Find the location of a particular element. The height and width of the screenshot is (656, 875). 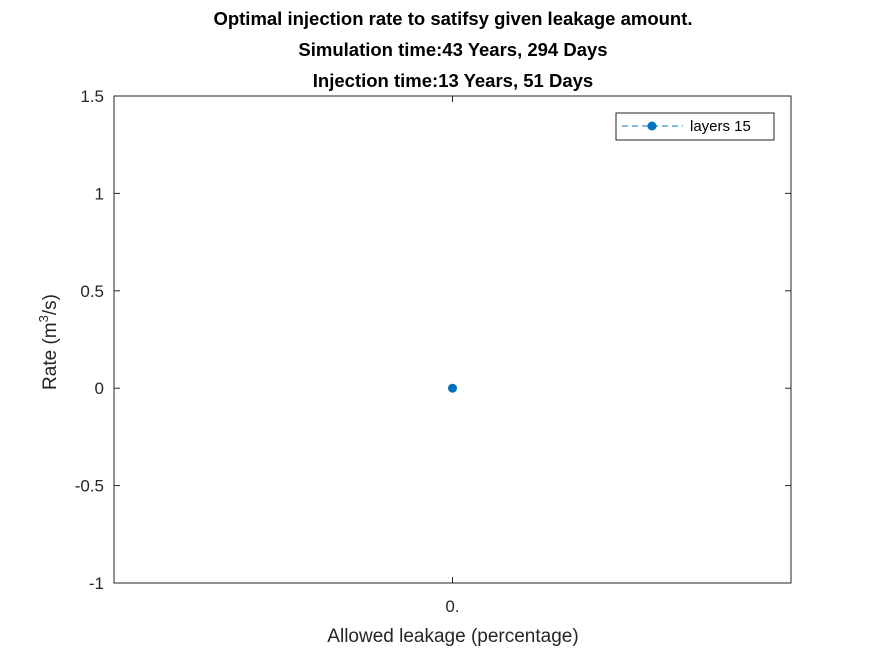

series-layer is located at coordinates (452, 388).